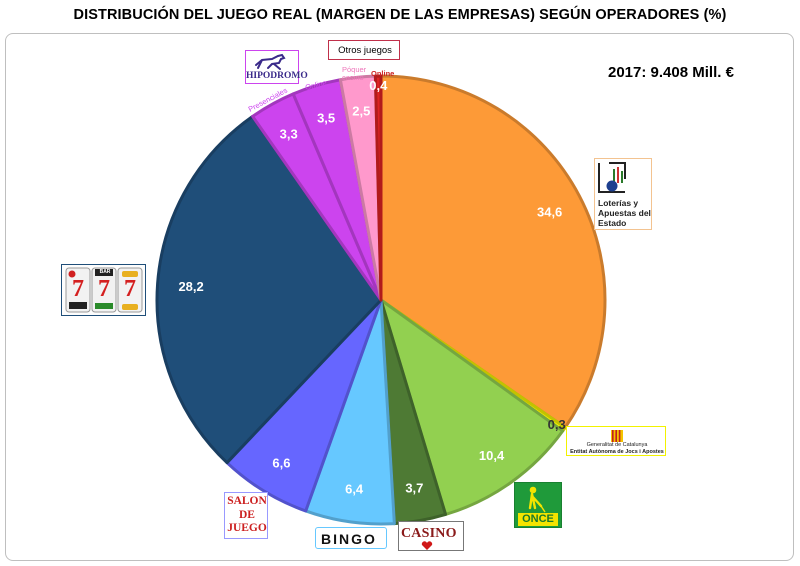  I want to click on salon-line-2: DE, so click(247, 514).